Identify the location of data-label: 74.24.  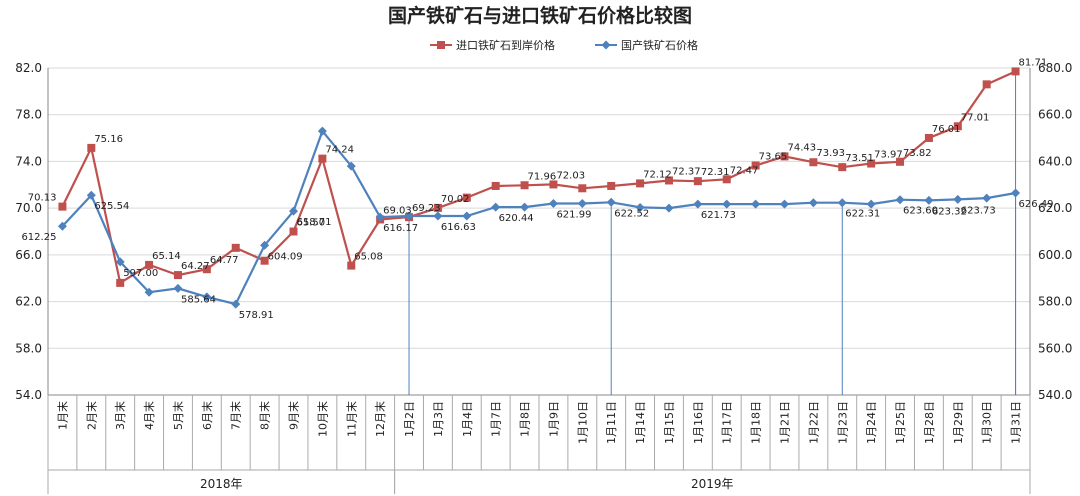
(339, 150).